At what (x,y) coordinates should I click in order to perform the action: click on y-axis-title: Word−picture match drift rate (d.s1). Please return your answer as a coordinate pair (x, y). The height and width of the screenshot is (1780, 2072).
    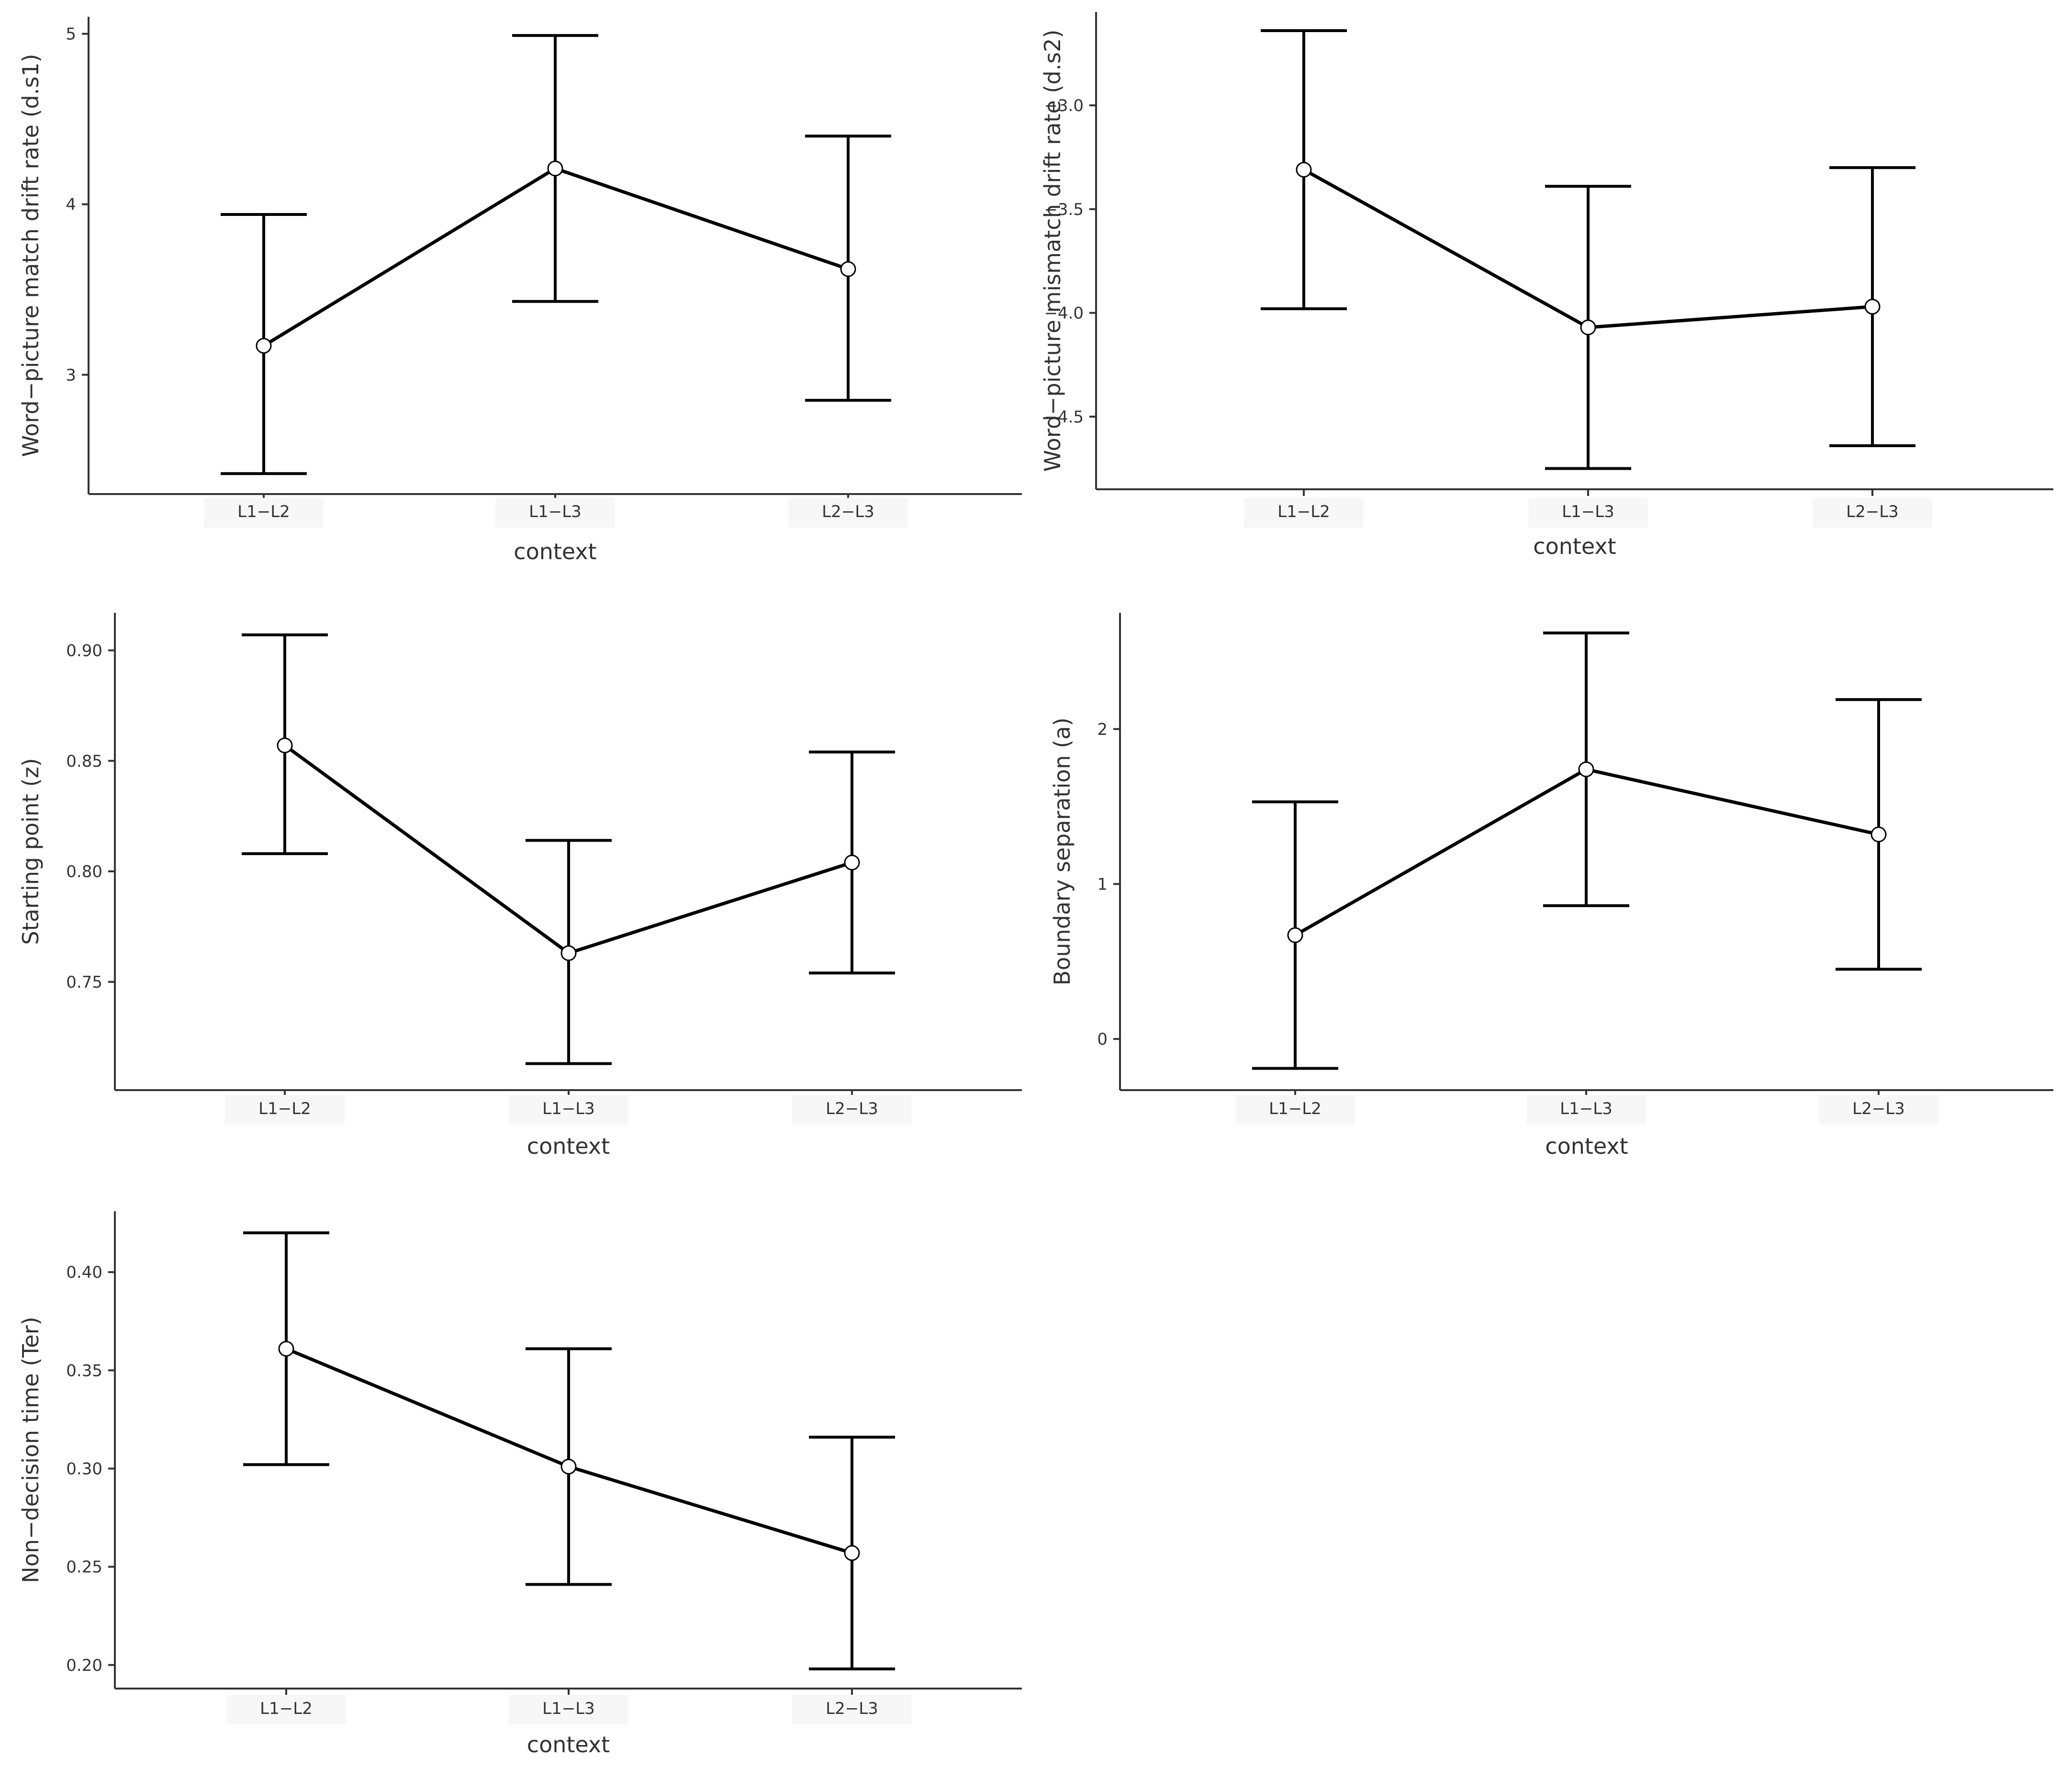
    Looking at the image, I should click on (31, 255).